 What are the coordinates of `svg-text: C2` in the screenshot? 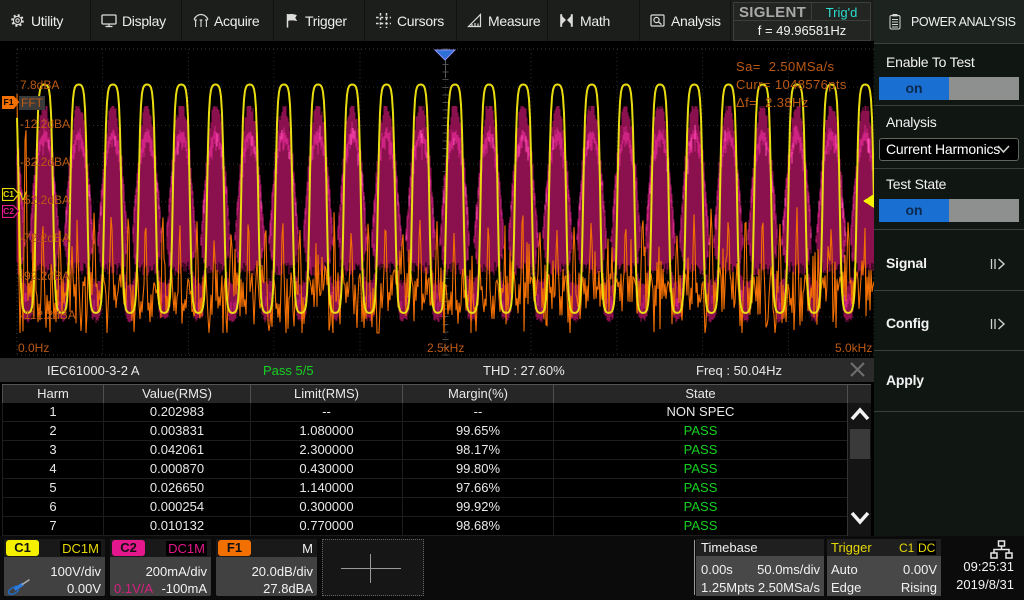 It's located at (8, 211).